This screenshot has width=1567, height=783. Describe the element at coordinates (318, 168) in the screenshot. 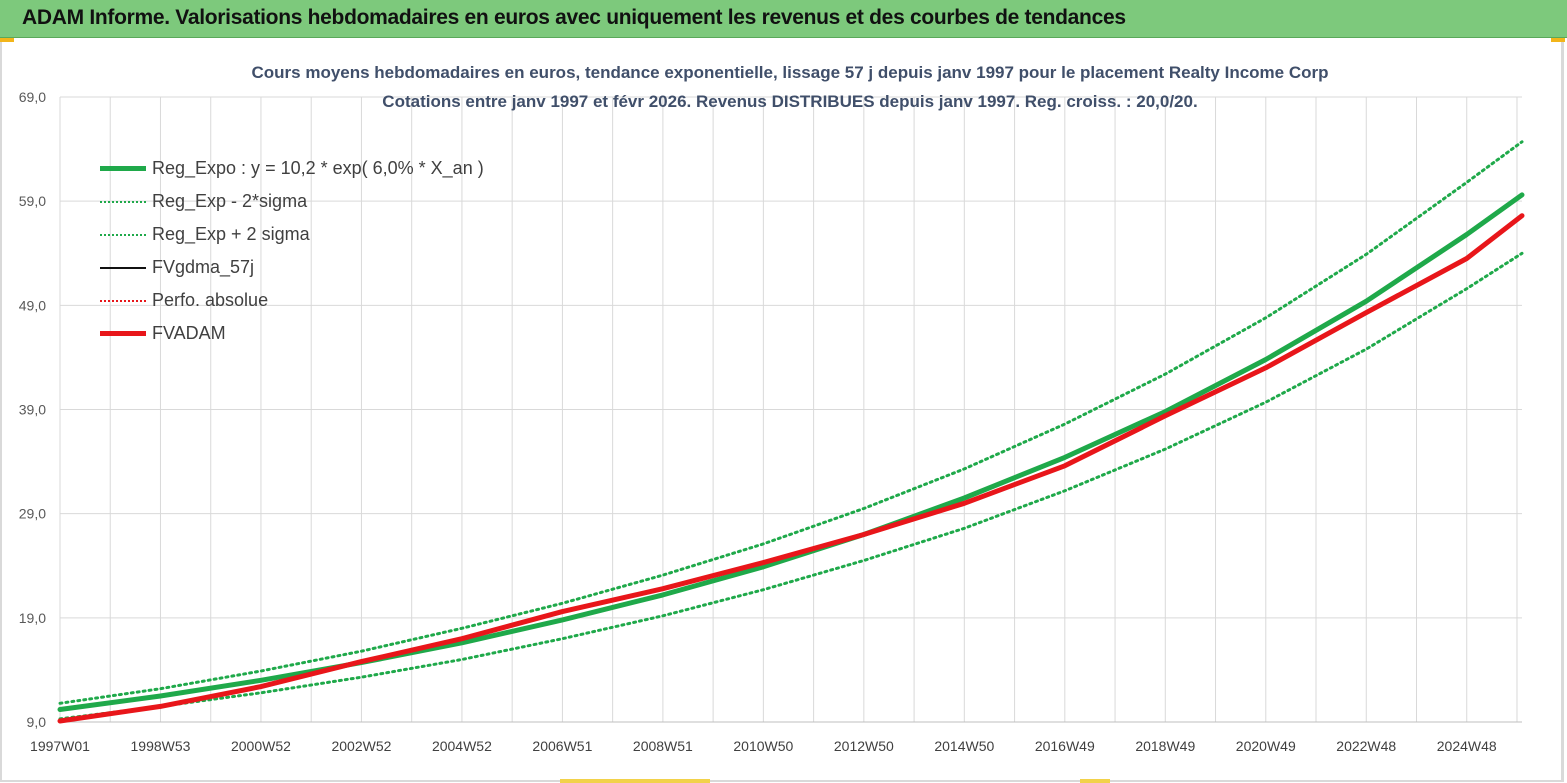

I see `legend-label: Reg_Expo : y = 10,2 * exp( 6,0% * X_an )` at that location.